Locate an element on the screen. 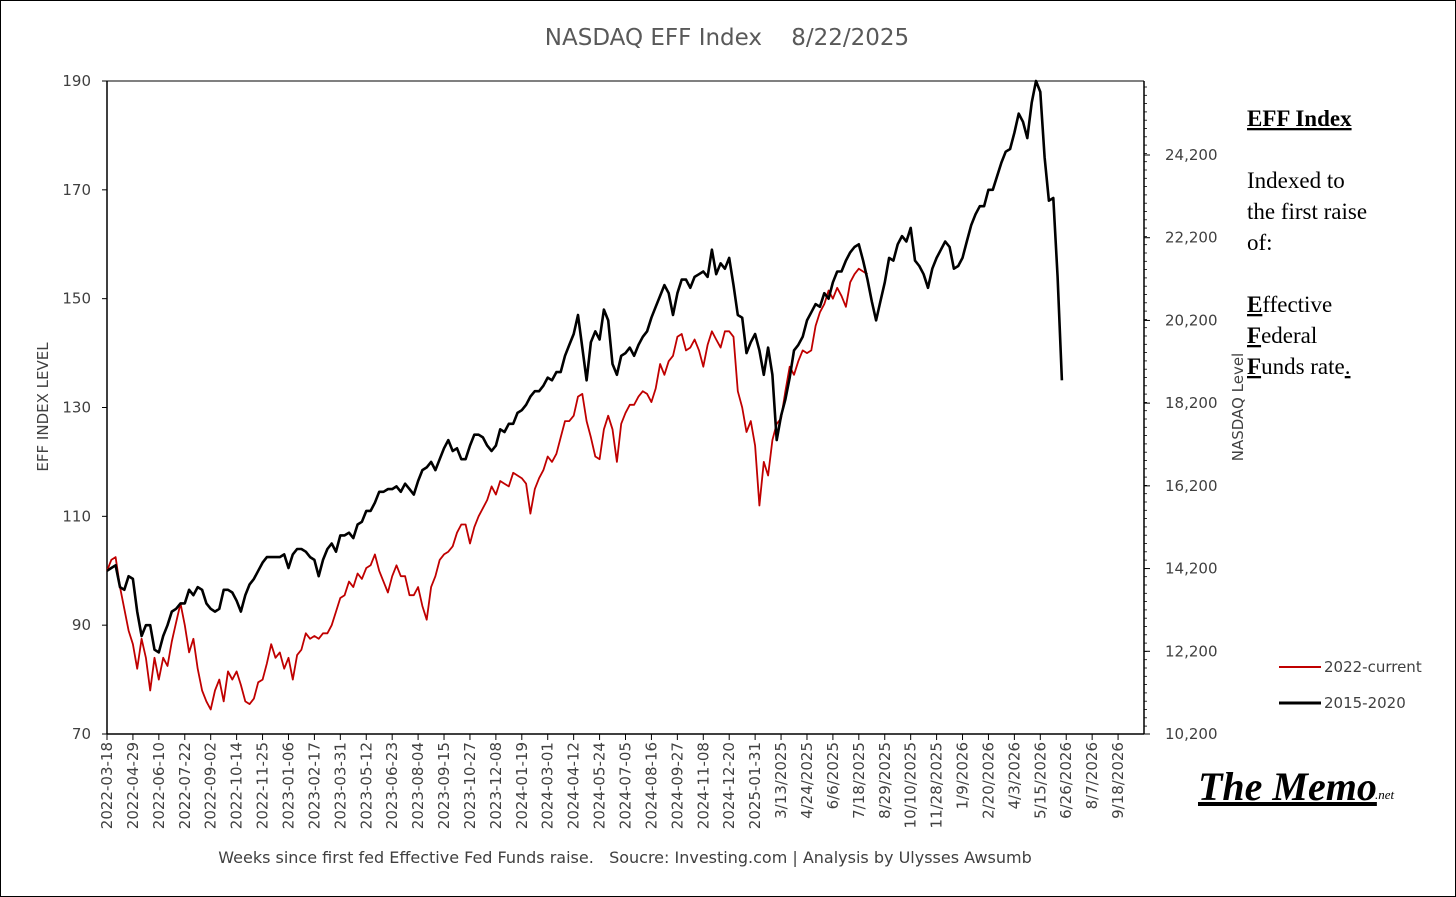 This screenshot has width=1456, height=897. legend-label: 2015-2020 is located at coordinates (1365, 703).